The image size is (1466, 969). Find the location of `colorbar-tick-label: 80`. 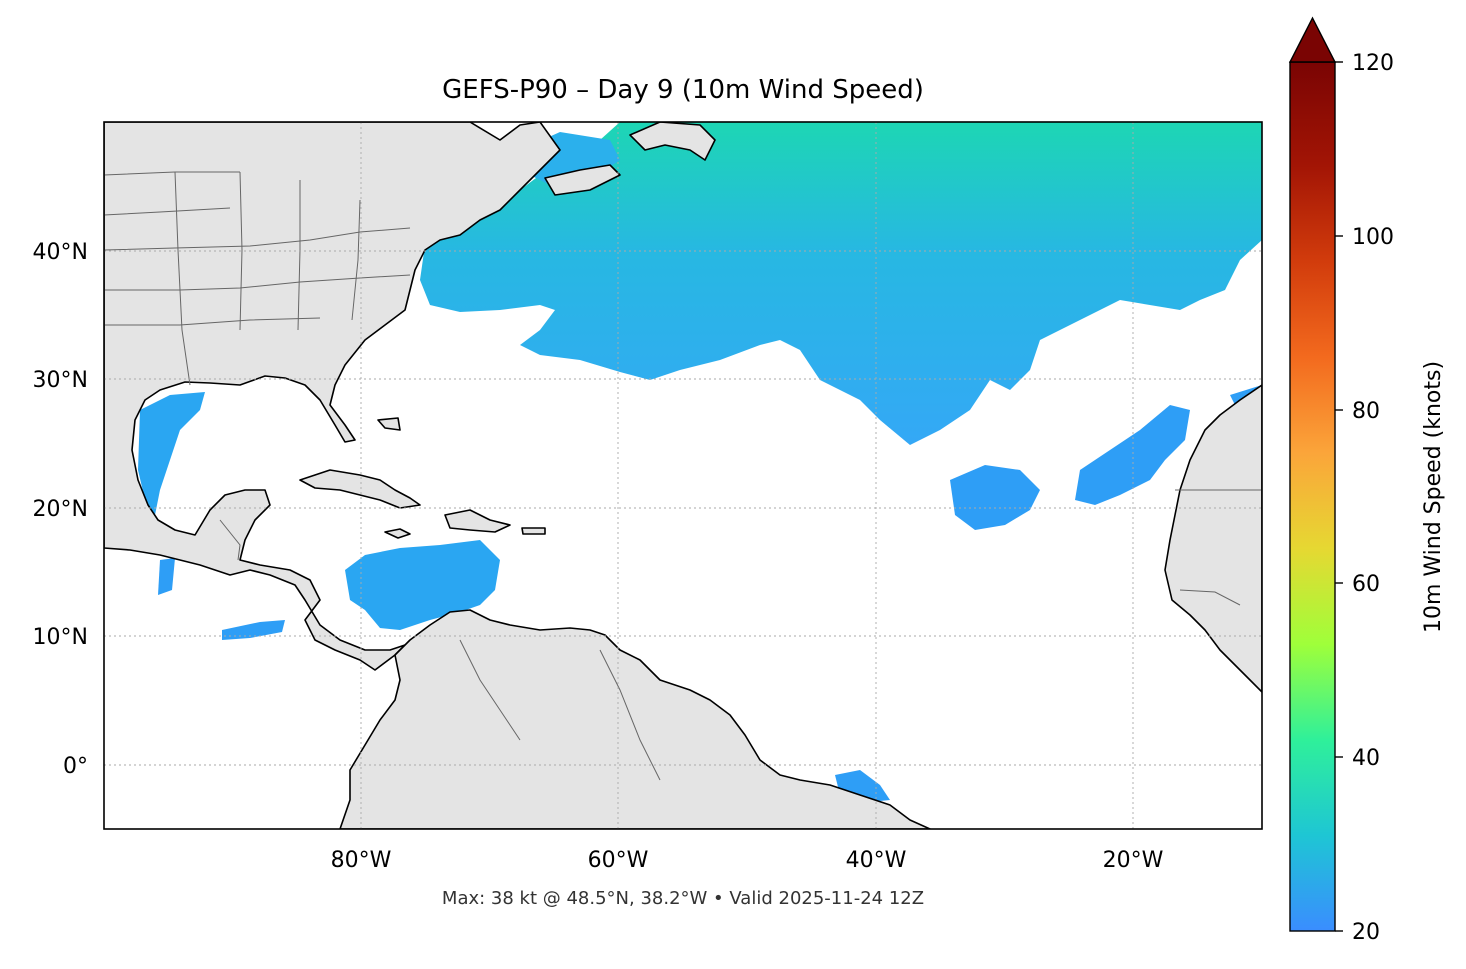

colorbar-tick-label: 80 is located at coordinates (1366, 411).